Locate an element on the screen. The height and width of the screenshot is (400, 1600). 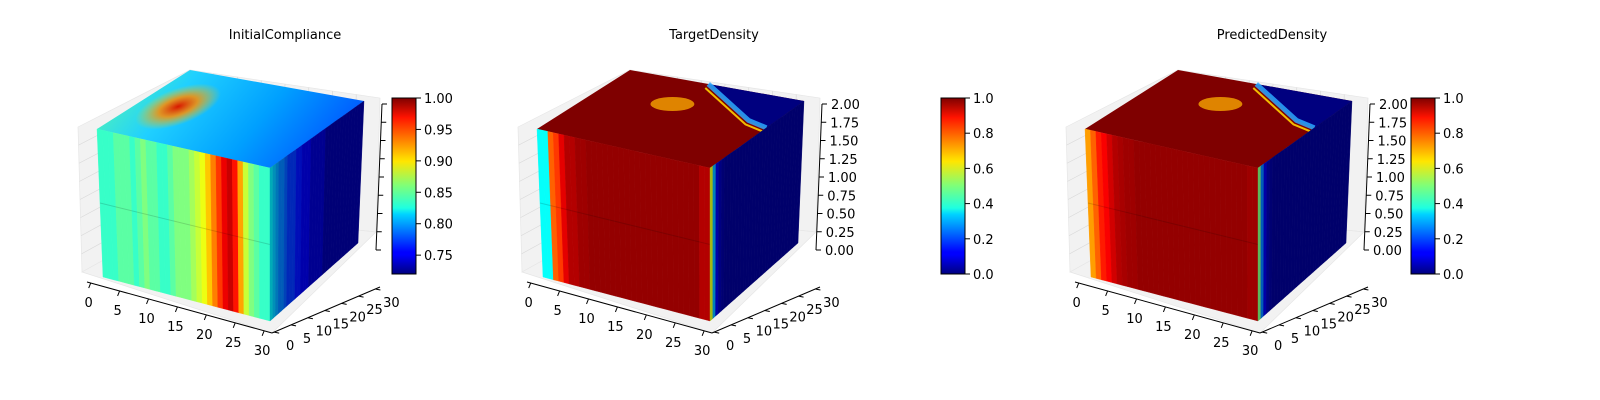
x-tick-label: 0 is located at coordinates (1077, 303).